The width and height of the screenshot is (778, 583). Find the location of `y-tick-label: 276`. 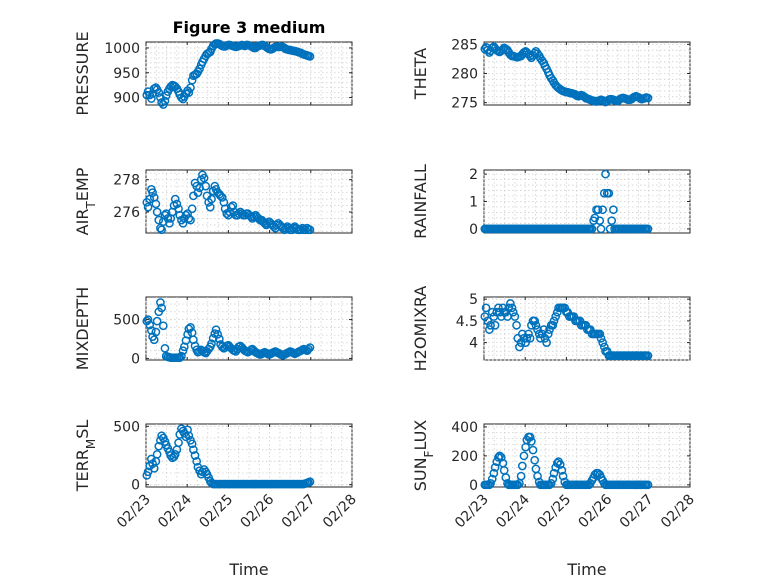

y-tick-label: 276 is located at coordinates (126, 213).